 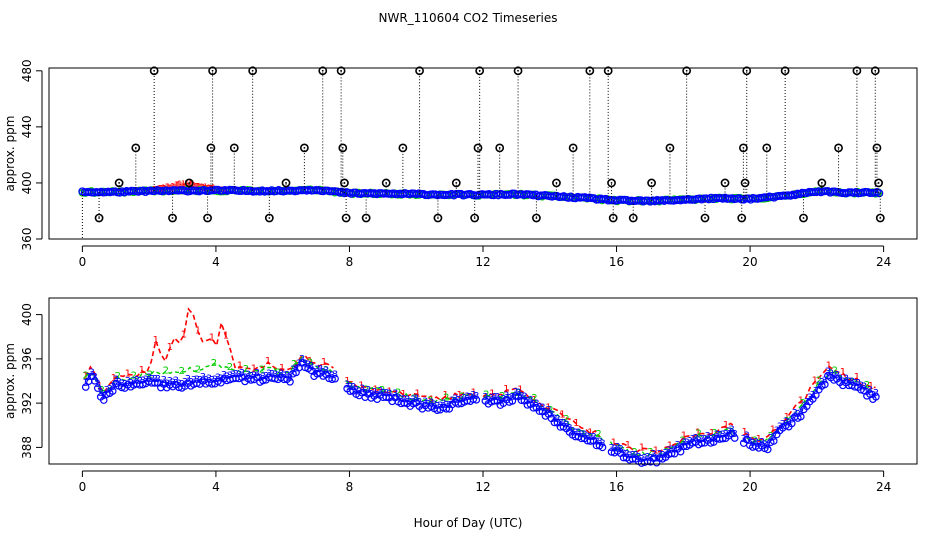 What do you see at coordinates (485, 482) in the screenshot?
I see `bottom-x-axis: 0 4 8 12 16 20 24` at bounding box center [485, 482].